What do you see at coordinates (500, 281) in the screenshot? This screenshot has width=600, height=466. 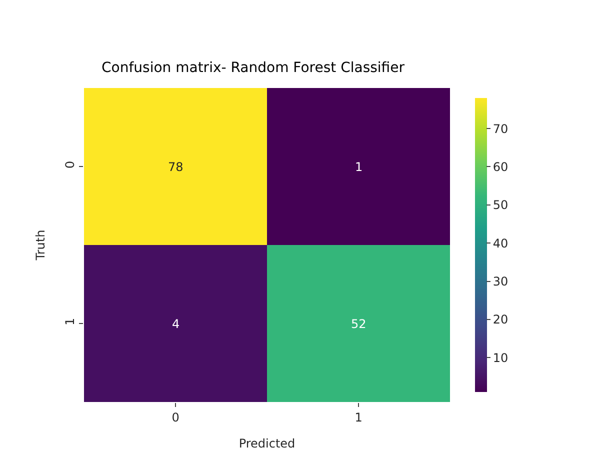 I see `color-bar-label: 30` at bounding box center [500, 281].